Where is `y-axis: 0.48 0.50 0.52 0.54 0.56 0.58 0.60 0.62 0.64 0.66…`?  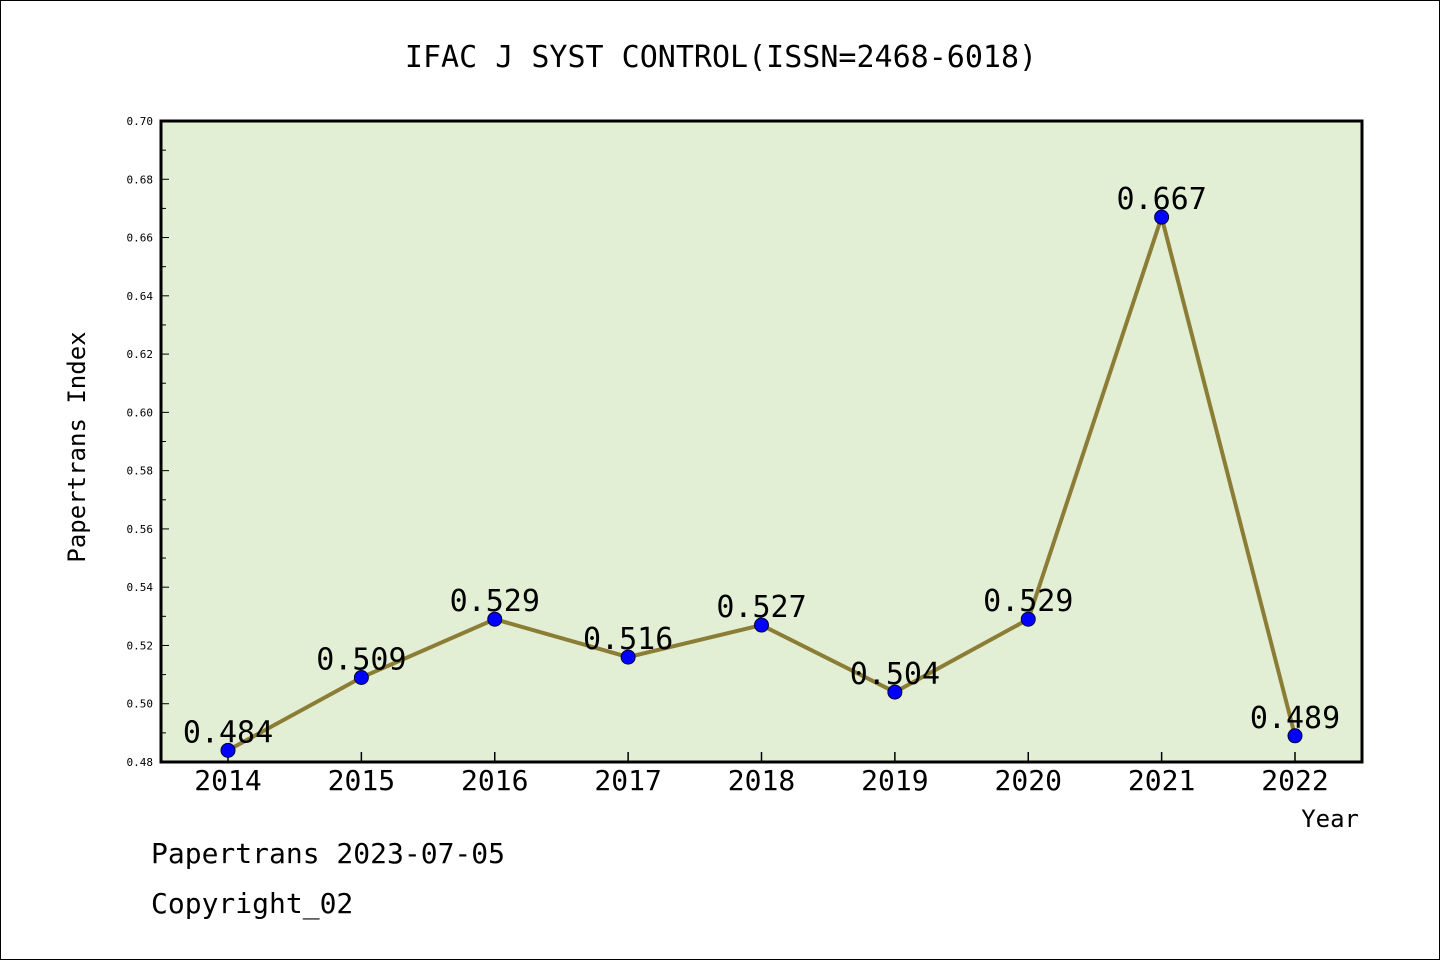 y-axis: 0.48 0.50 0.52 0.54 0.56 0.58 0.60 0.62 0.64 0.66… is located at coordinates (148, 442).